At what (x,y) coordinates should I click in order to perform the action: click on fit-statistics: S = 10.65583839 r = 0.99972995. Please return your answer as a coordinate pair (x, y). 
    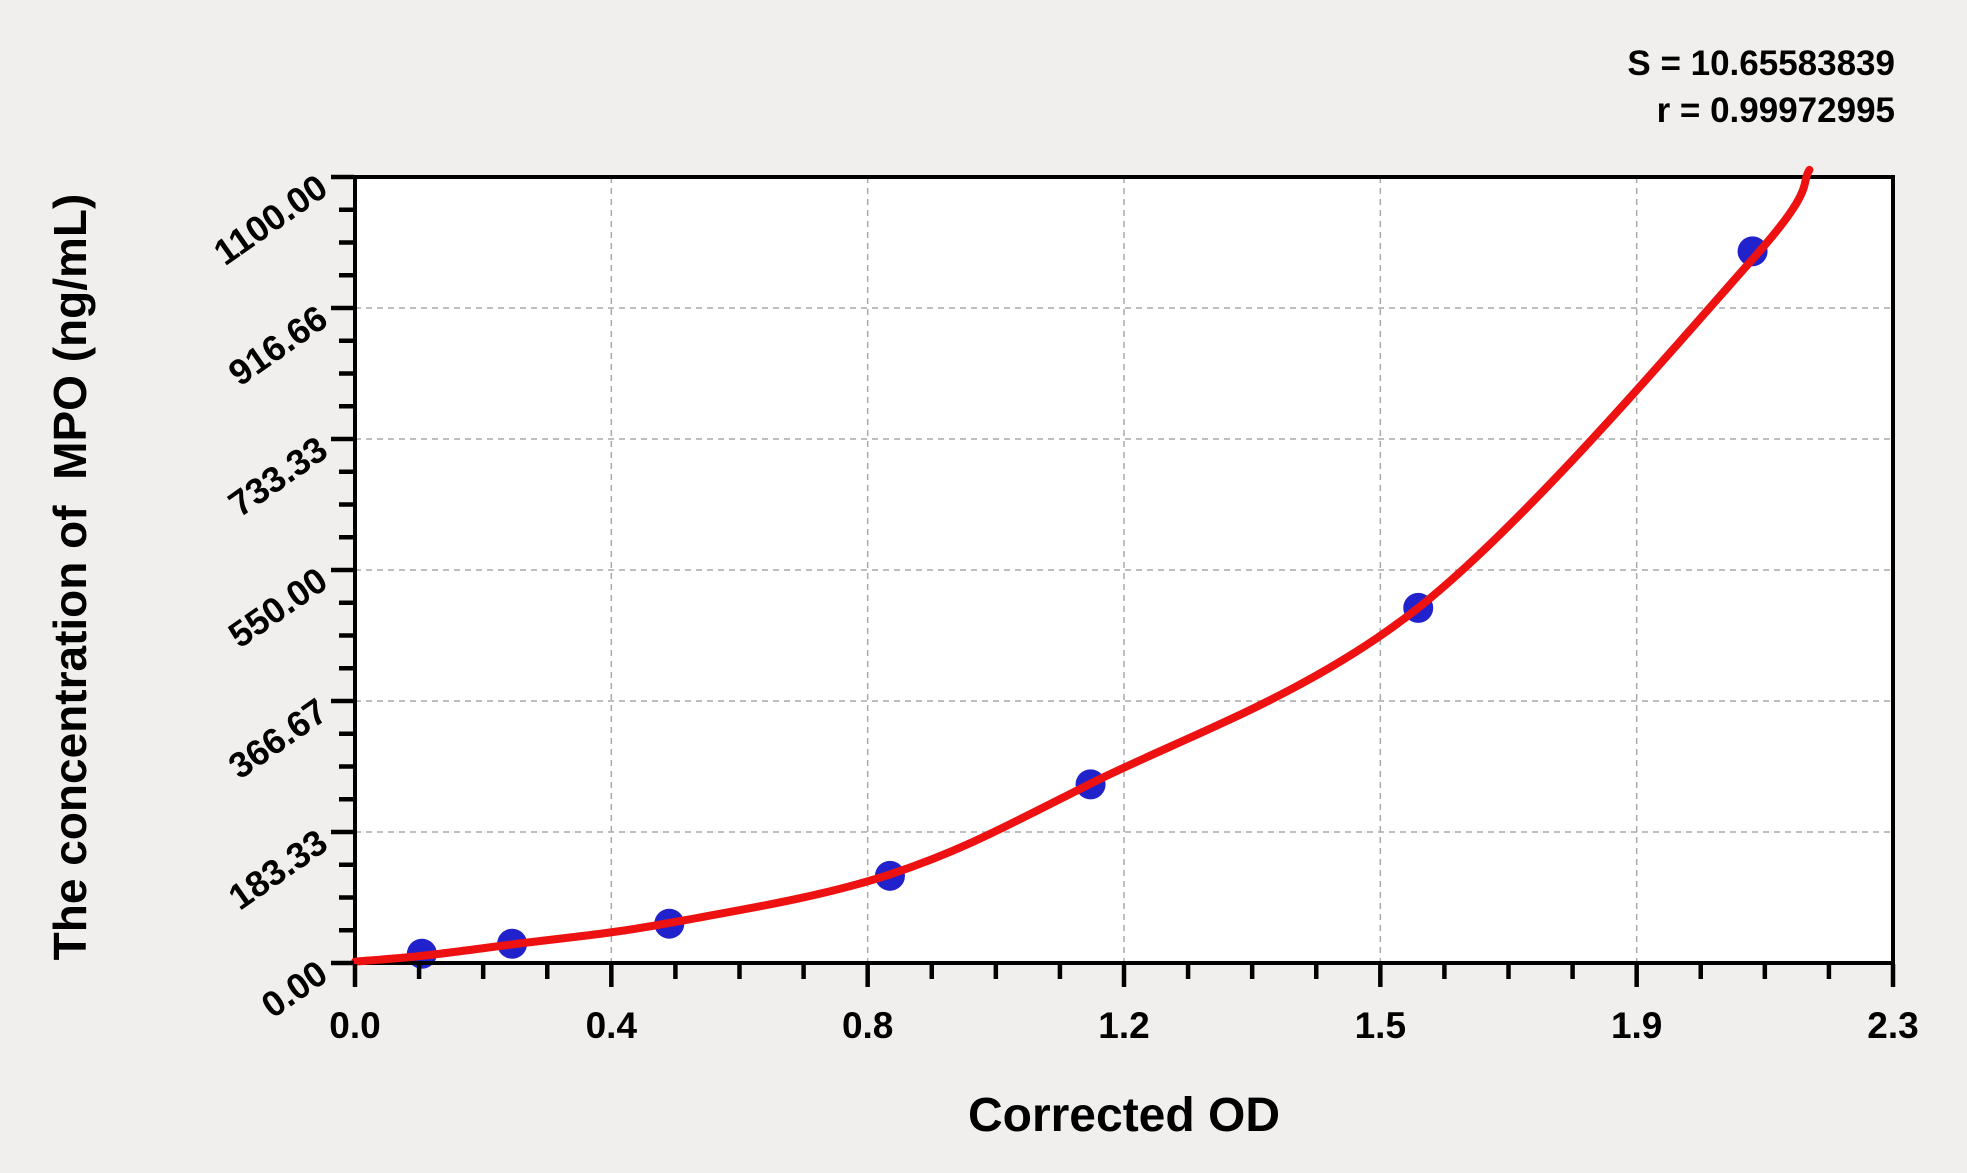
    Looking at the image, I should click on (1761, 87).